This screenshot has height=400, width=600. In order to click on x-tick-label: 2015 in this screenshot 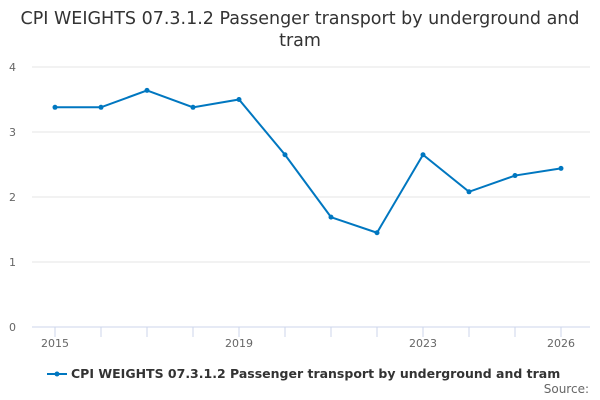, I will do `click(55, 343)`.